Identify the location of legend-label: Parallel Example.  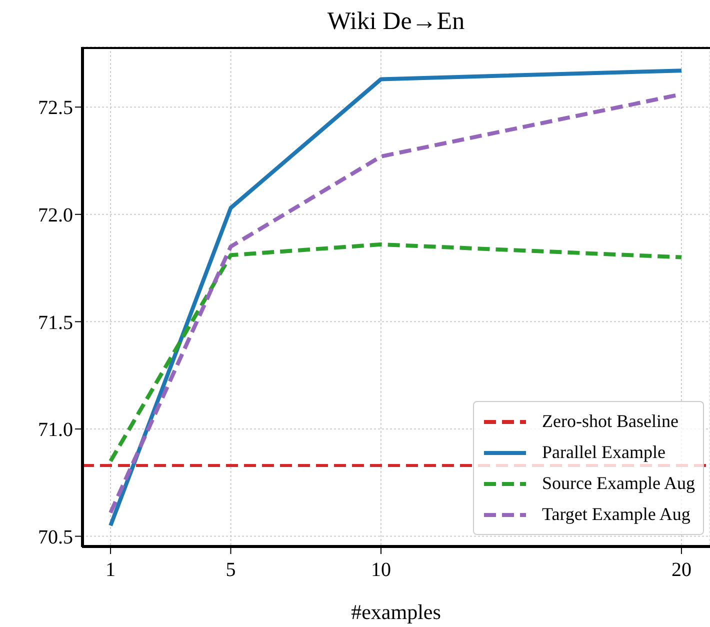
(604, 452).